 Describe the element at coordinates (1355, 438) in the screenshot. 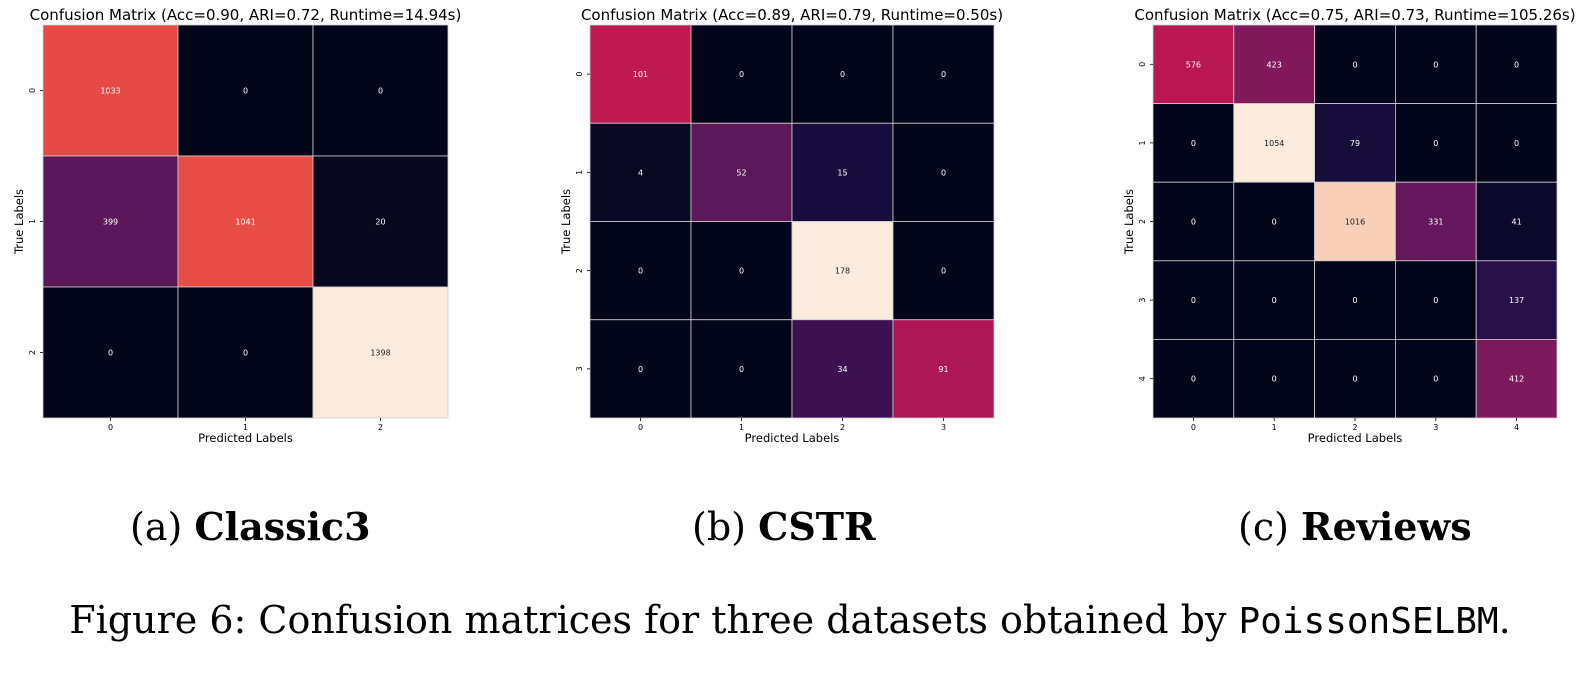

I see `x-axis-label: Predicted Labels` at that location.